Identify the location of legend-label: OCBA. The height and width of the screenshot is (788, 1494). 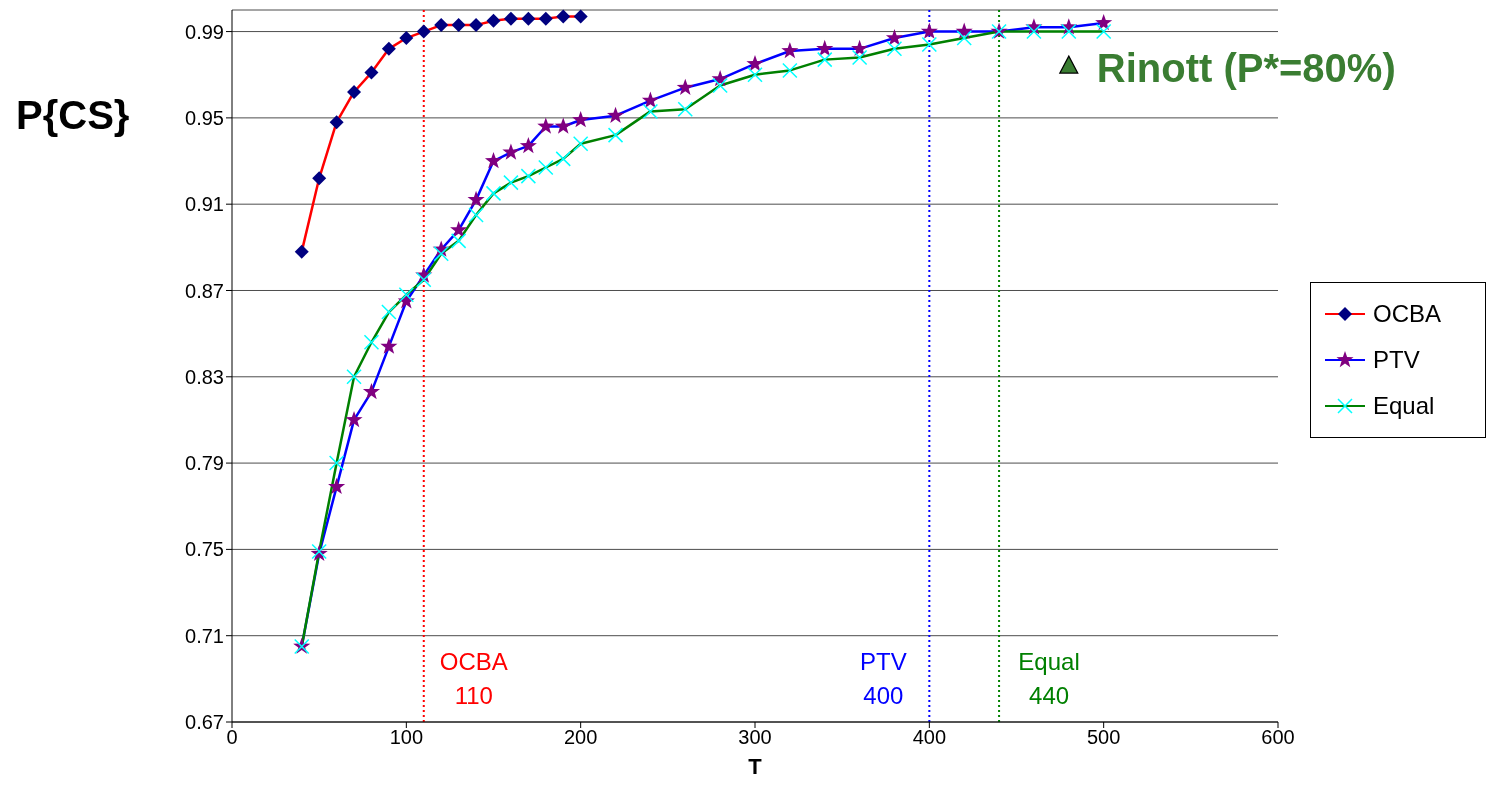
(1407, 314).